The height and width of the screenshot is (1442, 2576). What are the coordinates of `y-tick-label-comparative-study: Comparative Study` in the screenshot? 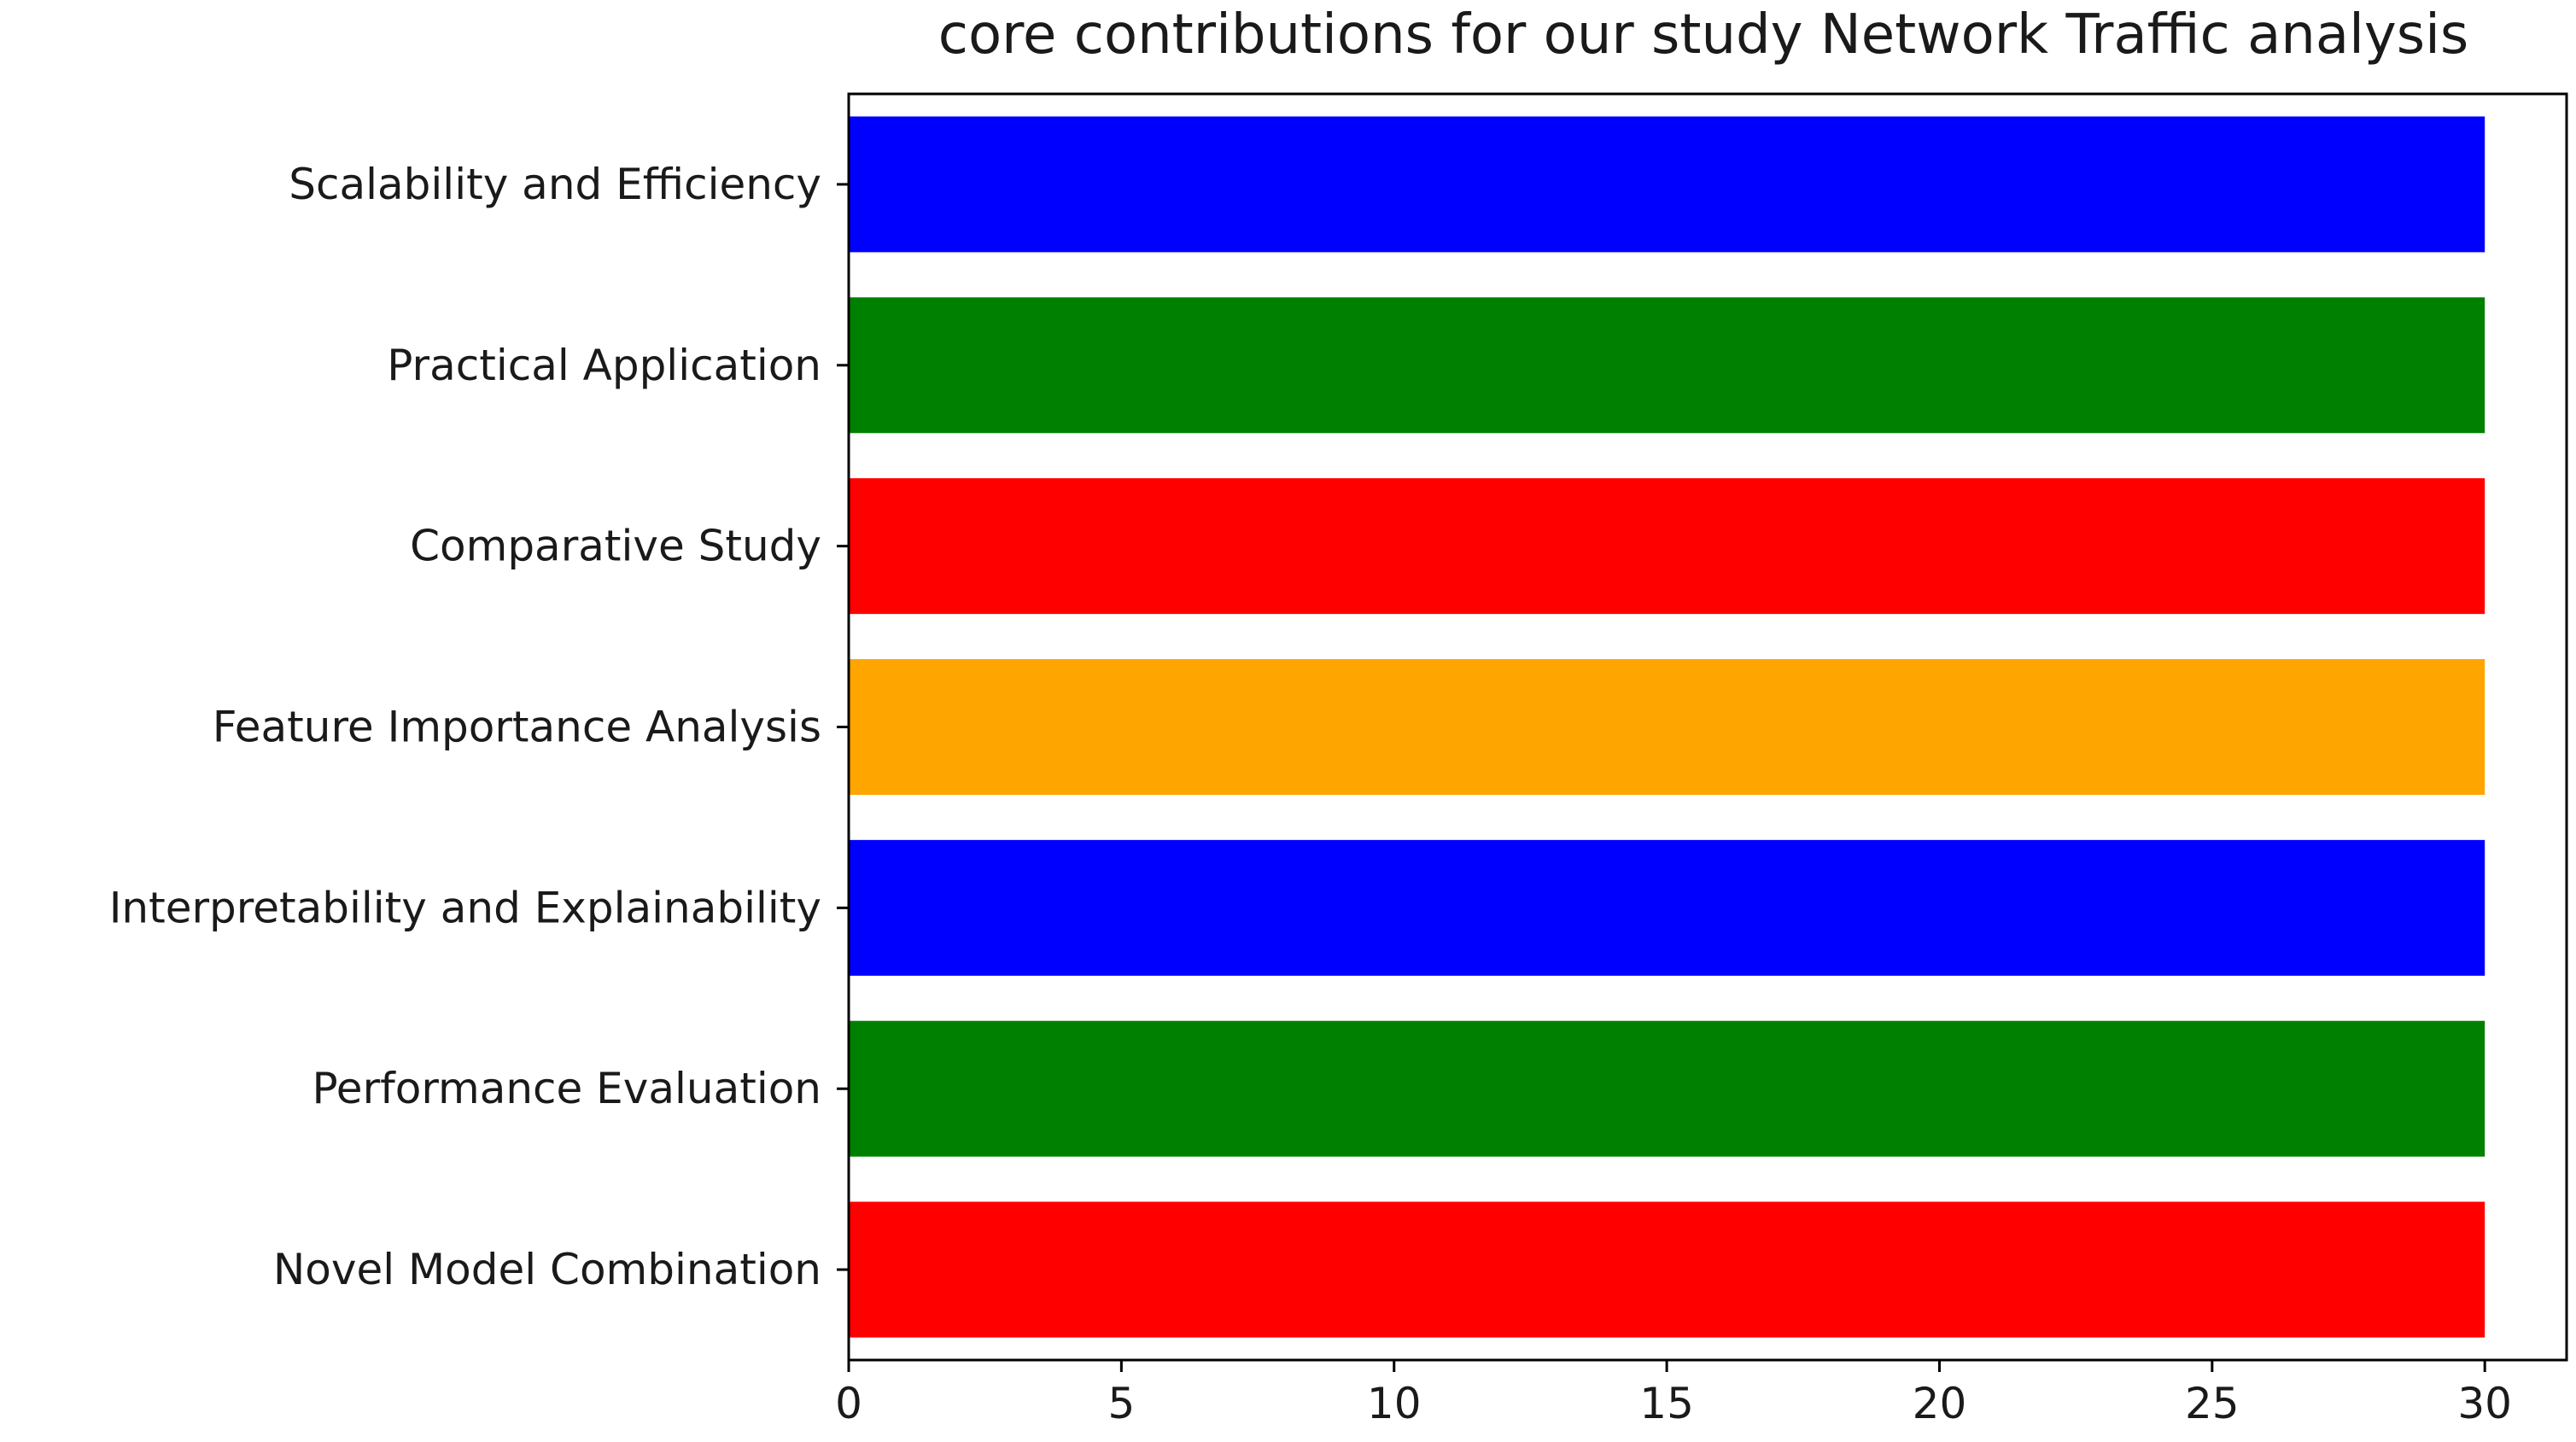 It's located at (615, 546).